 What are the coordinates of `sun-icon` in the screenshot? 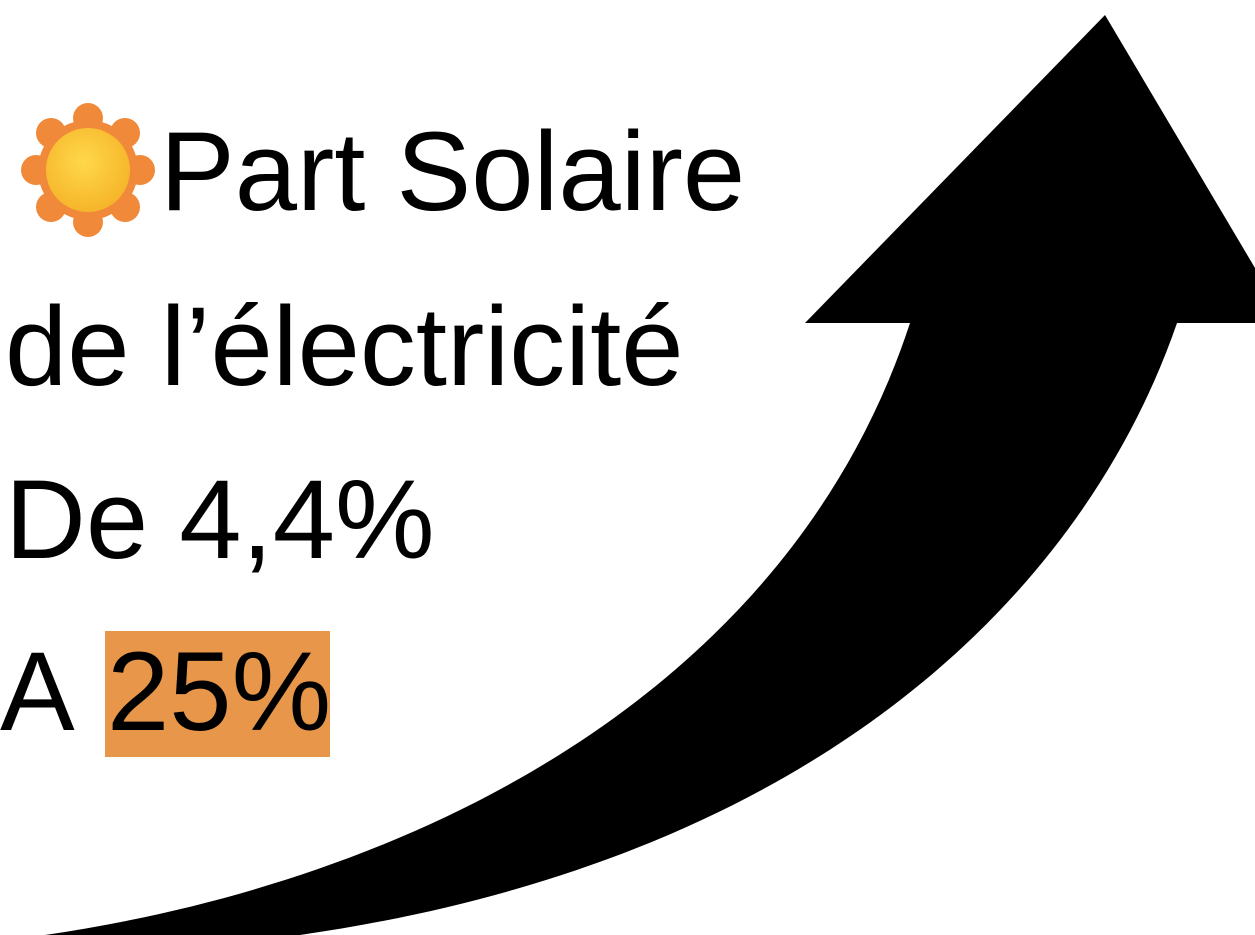 It's located at (88, 170).